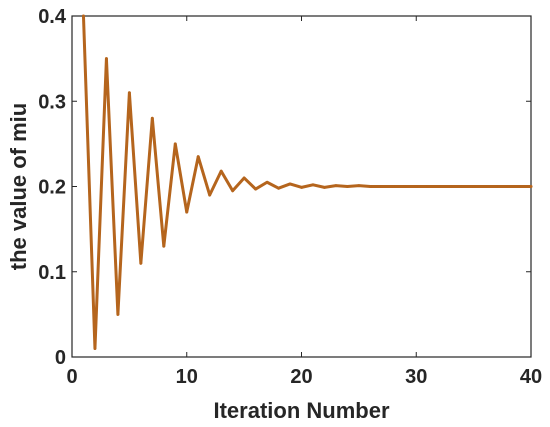  I want to click on x-tick-label: 40, so click(531, 377).